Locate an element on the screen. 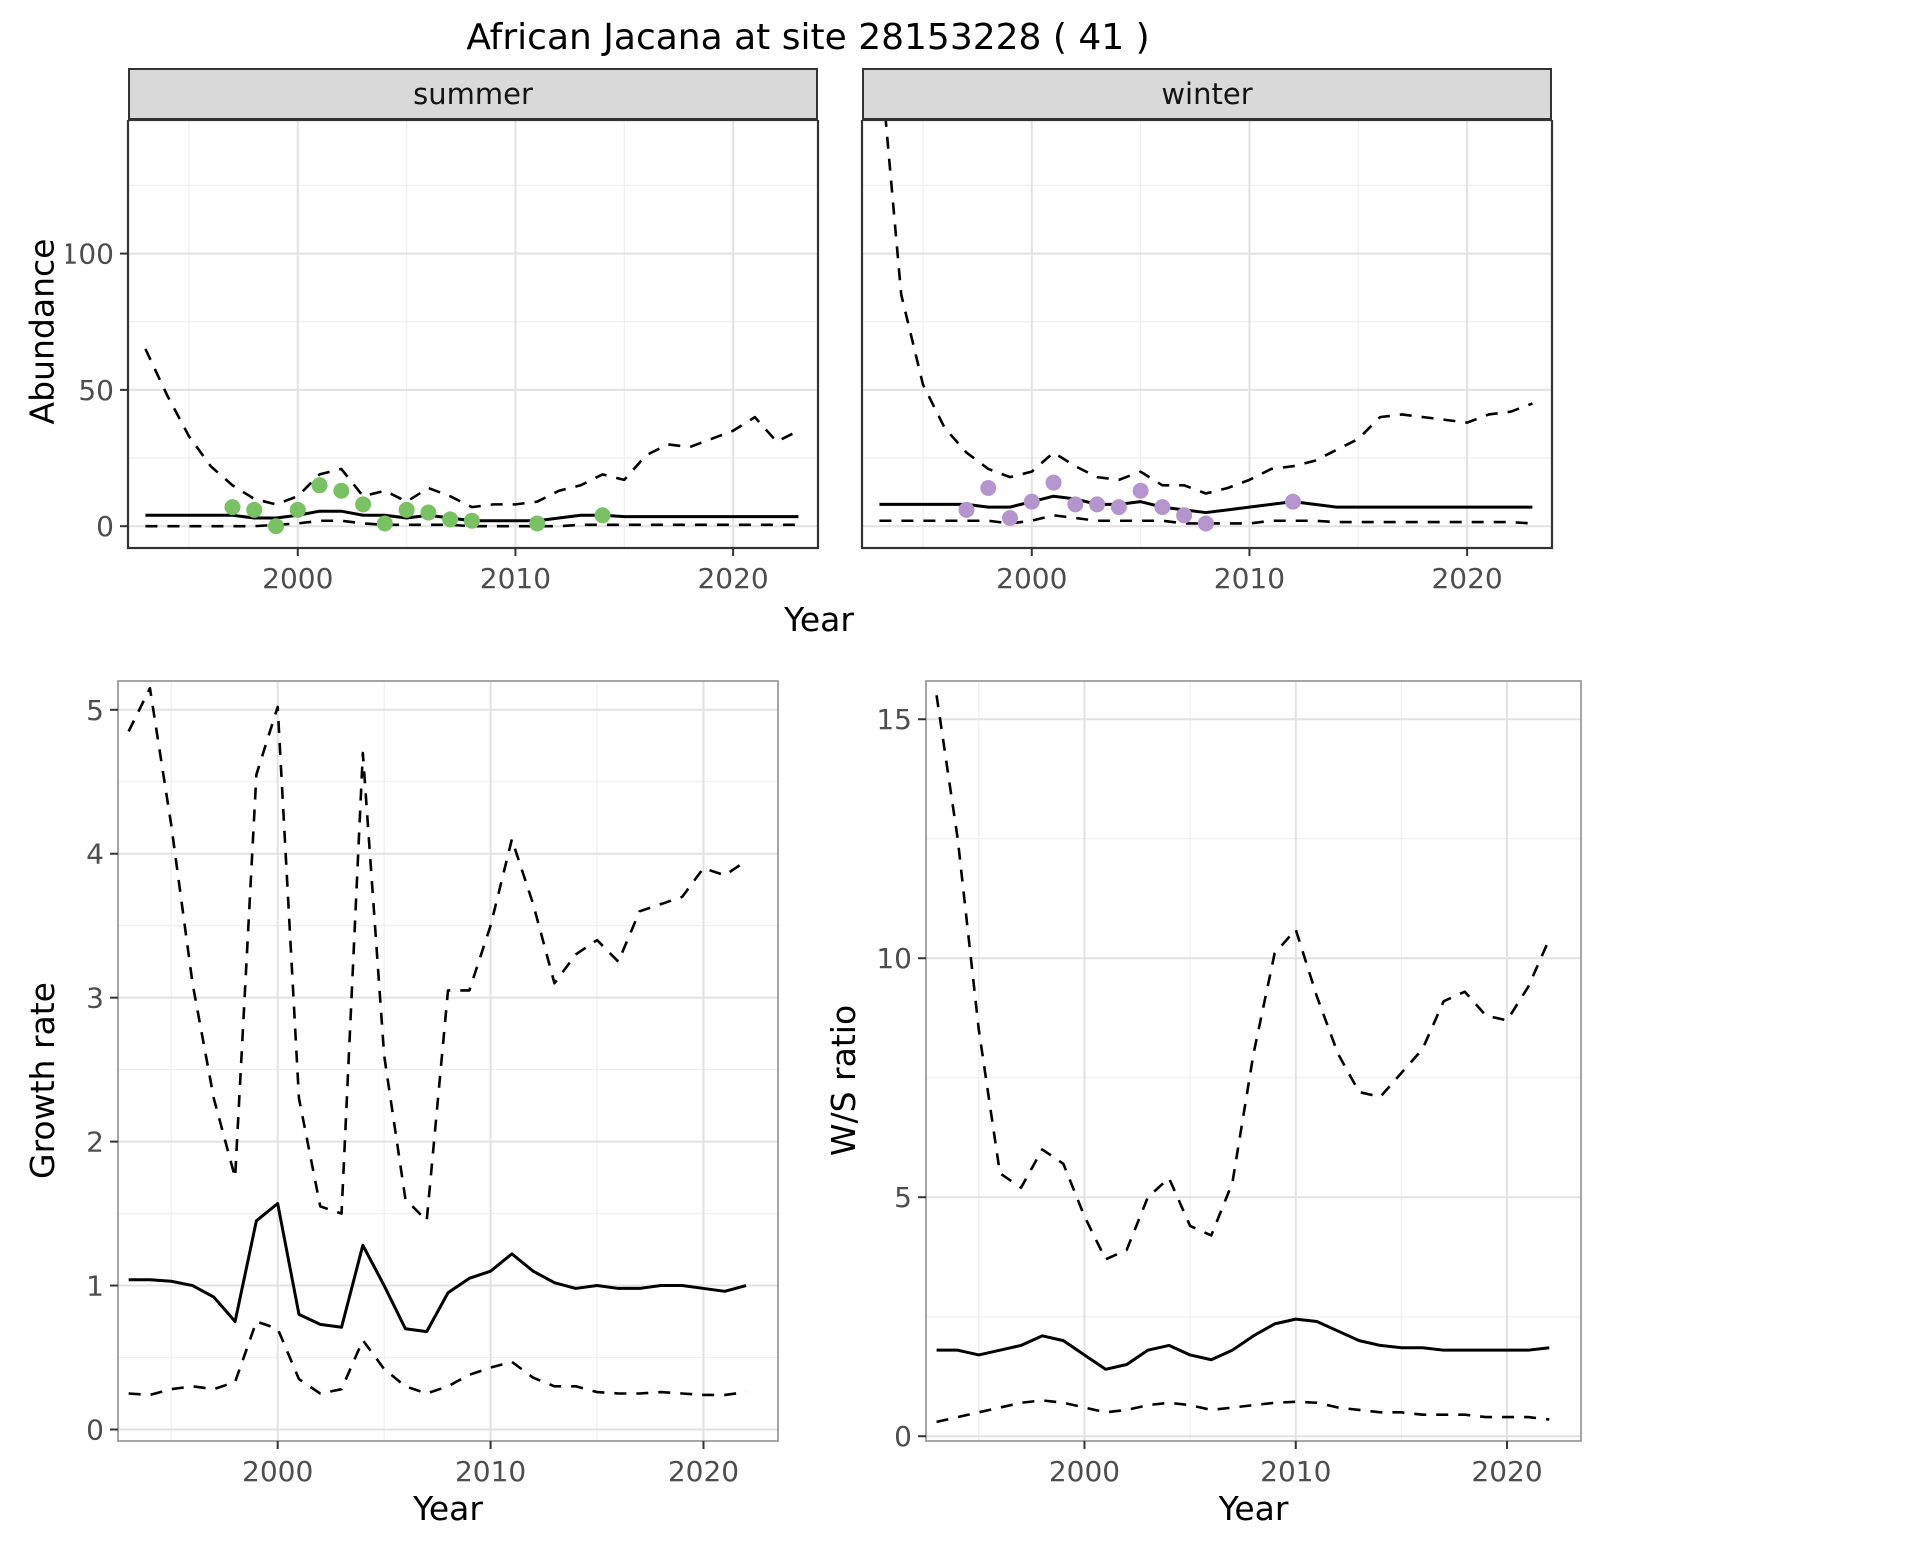  ws-ratio-y-axis-label-text: W/S ratio is located at coordinates (844, 1080).